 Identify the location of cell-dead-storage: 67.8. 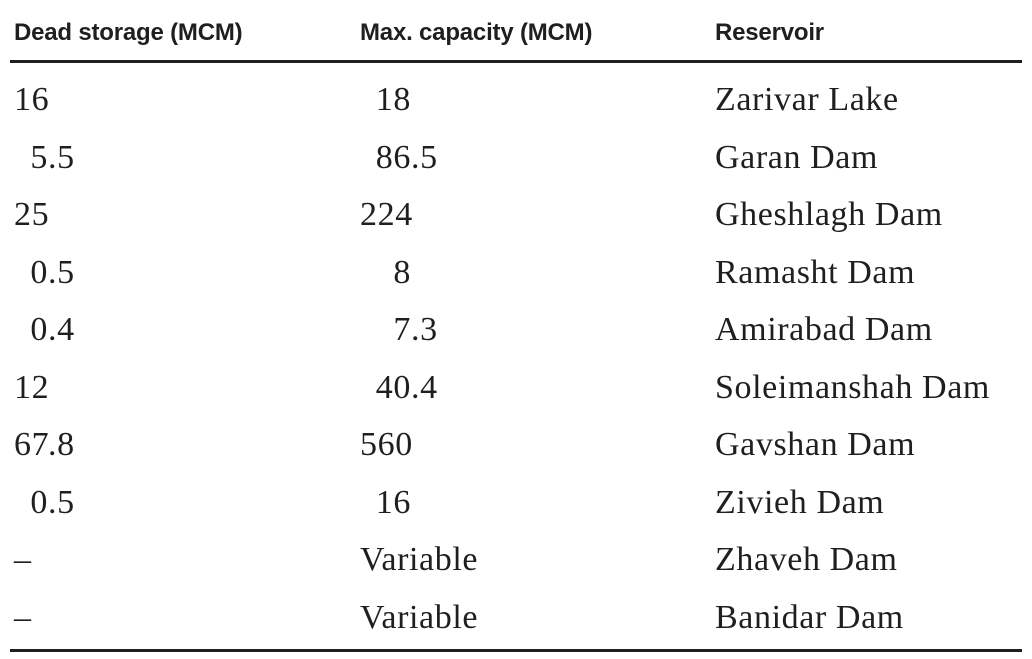
(183, 445).